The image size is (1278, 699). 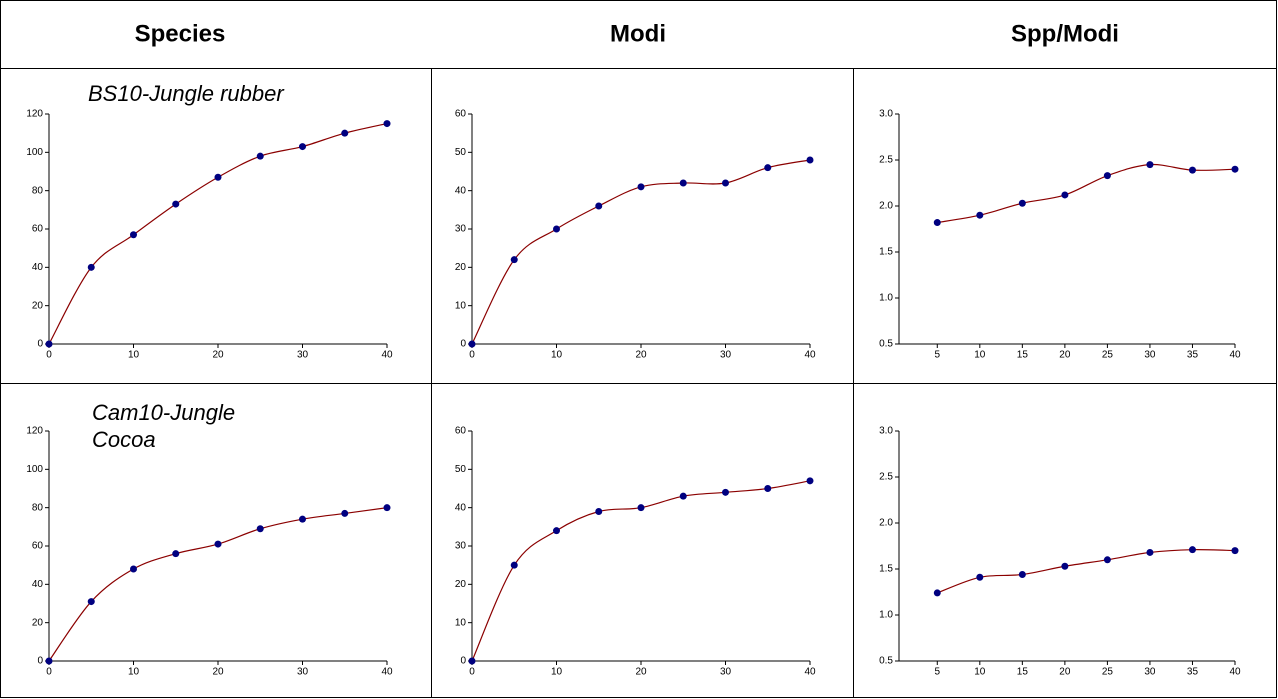 What do you see at coordinates (937, 672) in the screenshot?
I see `x-tick-label: 5` at bounding box center [937, 672].